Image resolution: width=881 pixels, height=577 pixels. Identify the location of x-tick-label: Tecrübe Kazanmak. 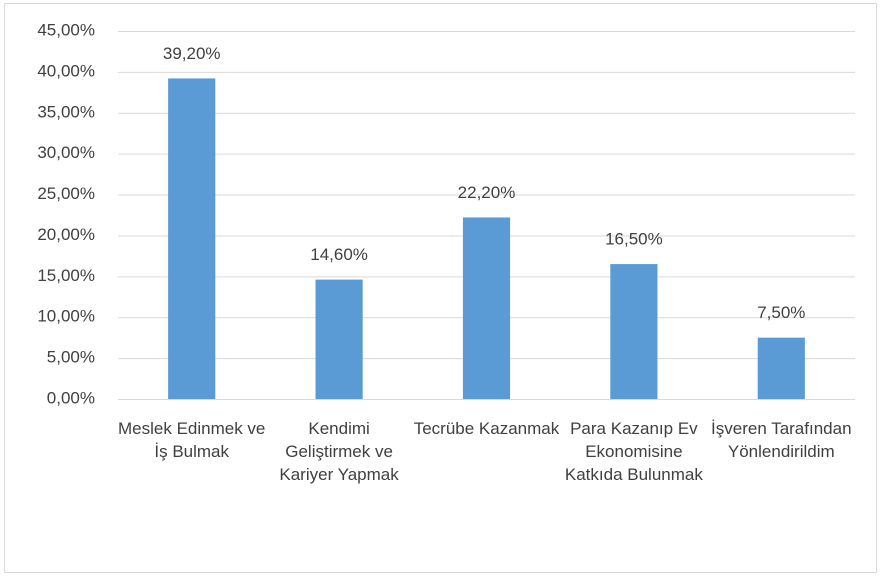
(486, 428).